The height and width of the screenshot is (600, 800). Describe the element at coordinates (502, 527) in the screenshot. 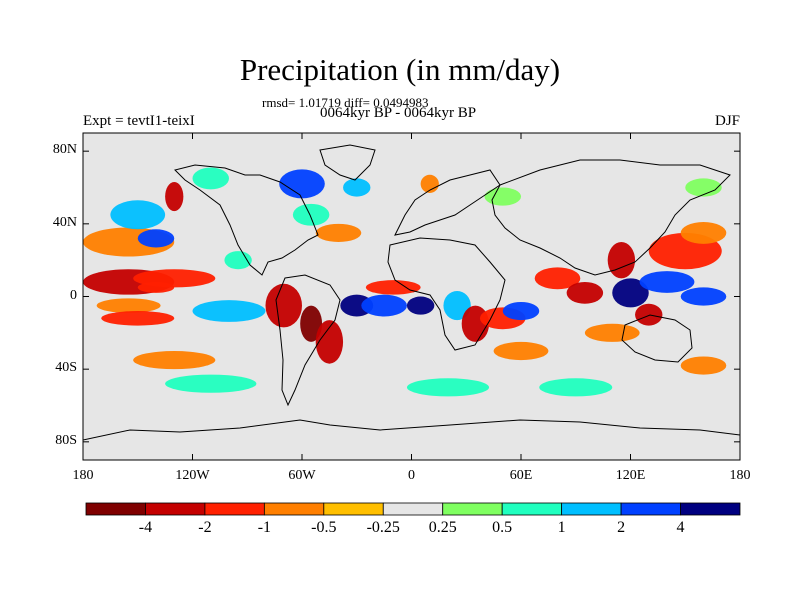

I see `colorbar-label: 0.5` at that location.